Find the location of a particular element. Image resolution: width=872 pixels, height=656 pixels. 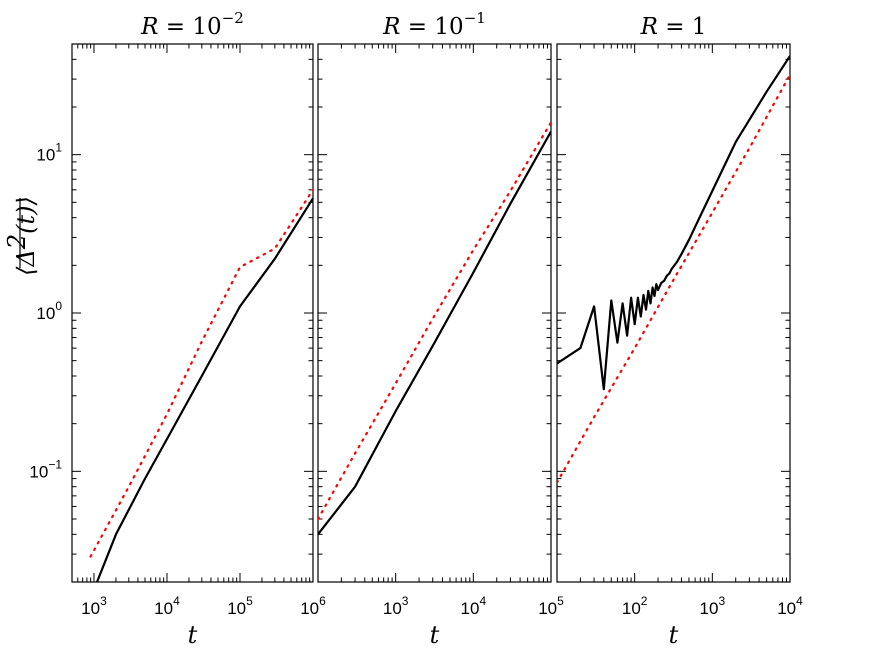

y-tick-label: 10¹ is located at coordinates (49, 153).